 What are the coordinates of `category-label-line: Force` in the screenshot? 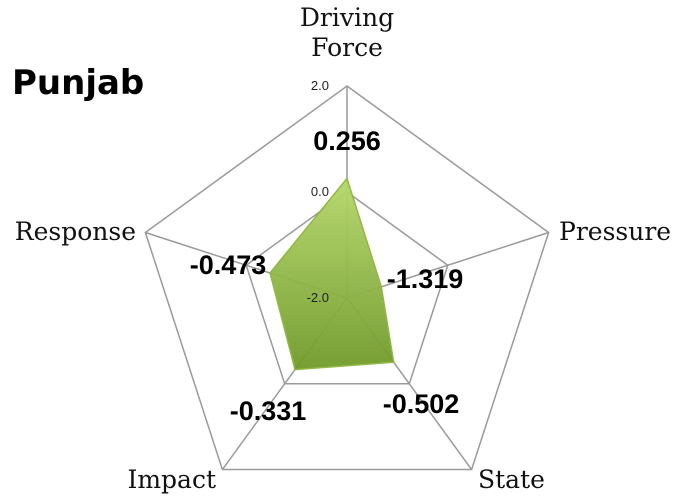 It's located at (347, 47).